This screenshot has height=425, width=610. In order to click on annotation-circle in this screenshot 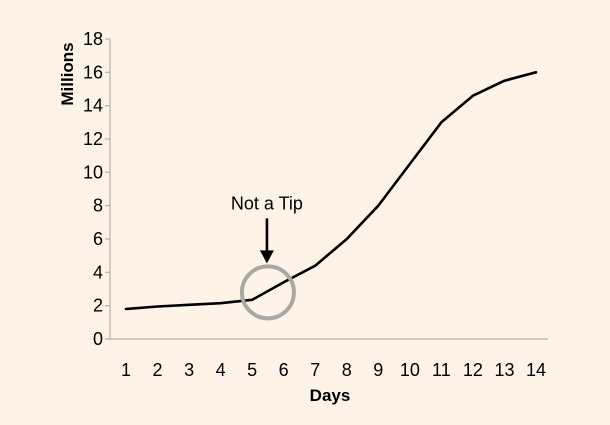, I will do `click(267, 292)`.